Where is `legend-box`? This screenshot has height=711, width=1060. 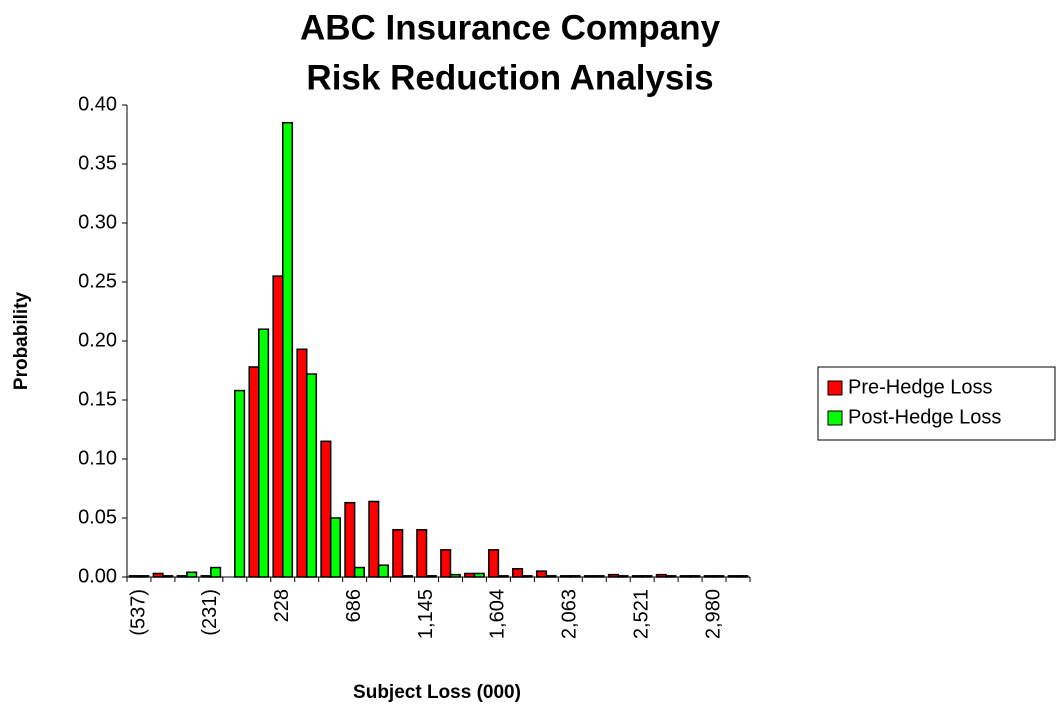
legend-box is located at coordinates (936, 403).